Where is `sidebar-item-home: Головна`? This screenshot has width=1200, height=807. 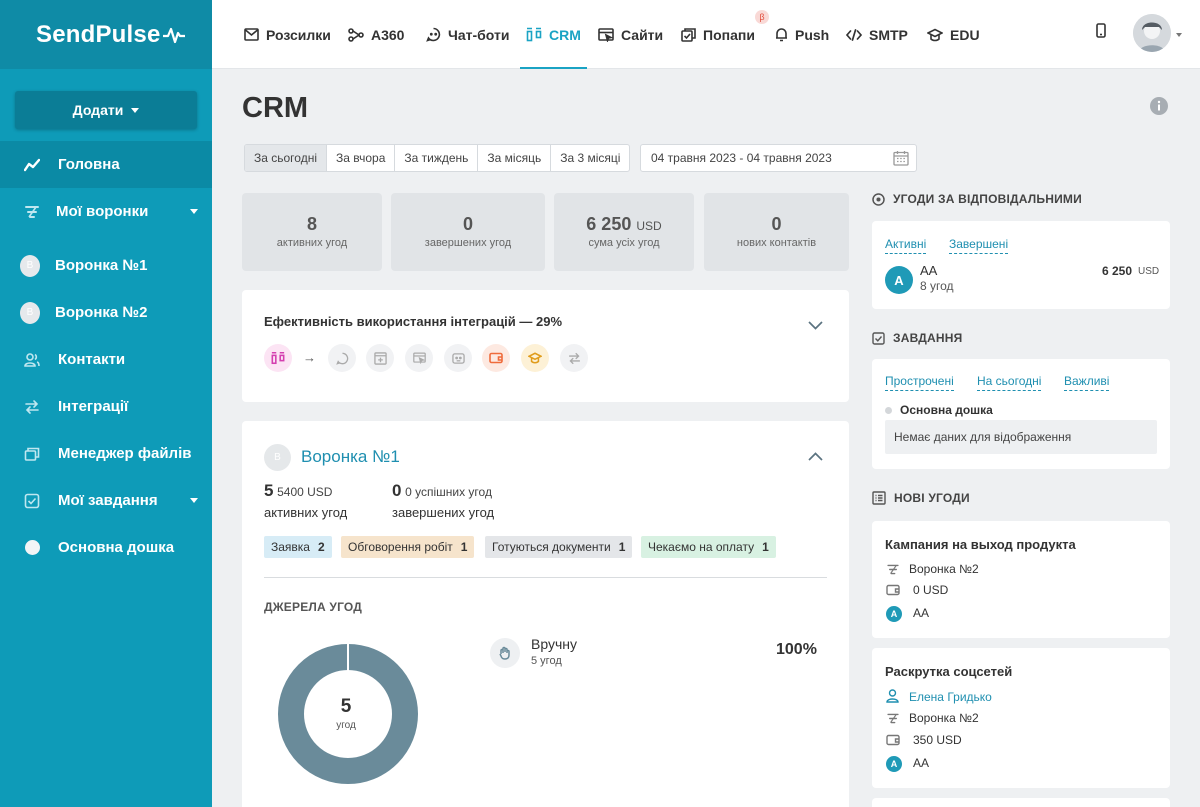 sidebar-item-home: Головна is located at coordinates (106, 164).